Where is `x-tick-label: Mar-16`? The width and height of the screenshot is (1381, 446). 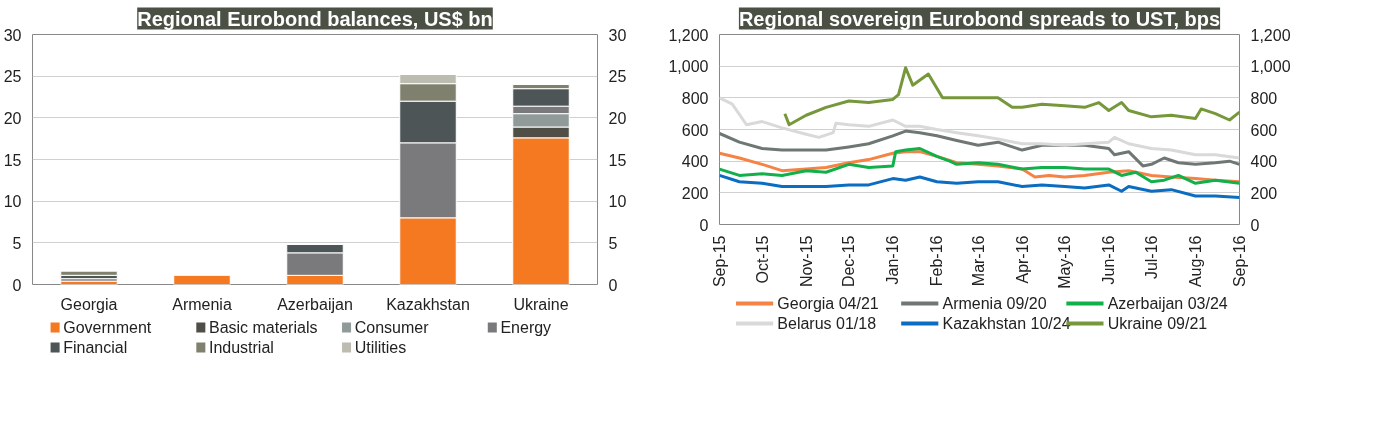
x-tick-label: Mar-16 is located at coordinates (978, 261).